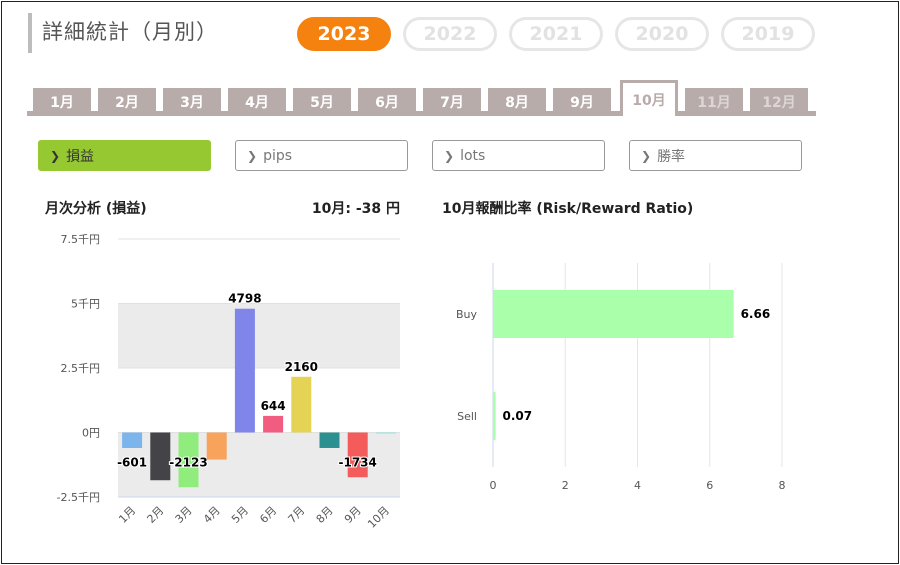 The height and width of the screenshot is (565, 900). I want to click on tab-month-8: 8月, so click(517, 101).